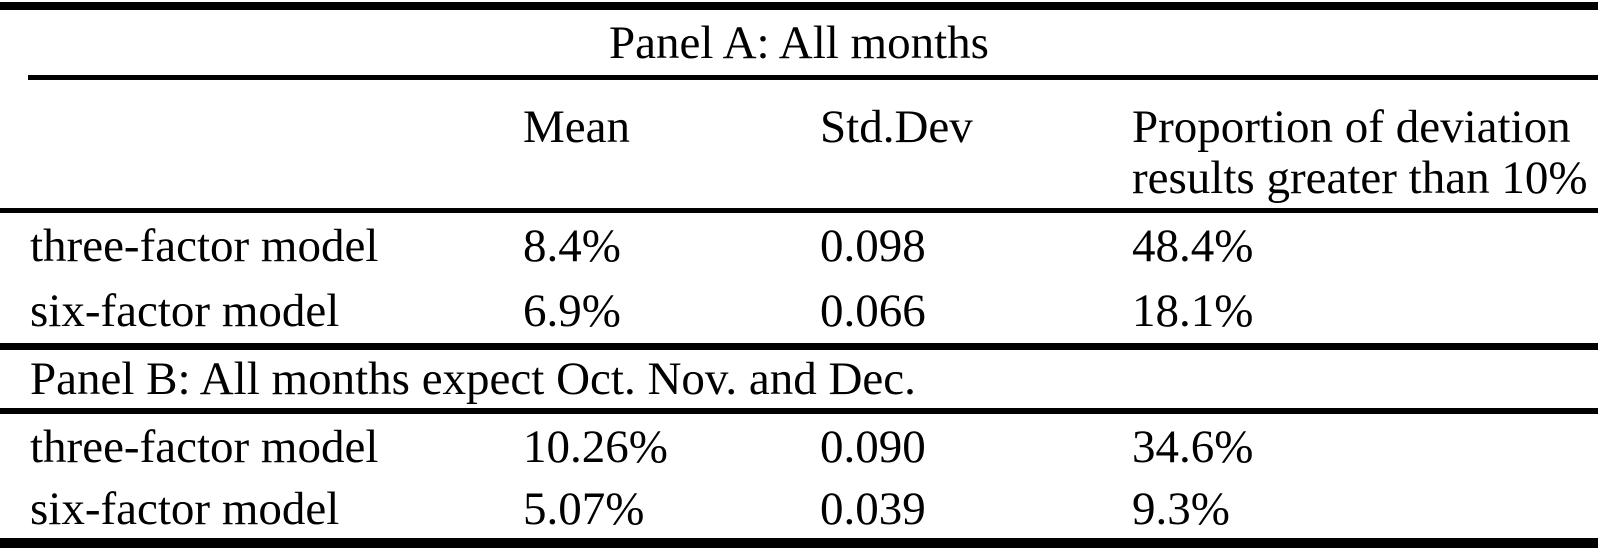  I want to click on proportion-value: 34.6%, so click(1193, 446).